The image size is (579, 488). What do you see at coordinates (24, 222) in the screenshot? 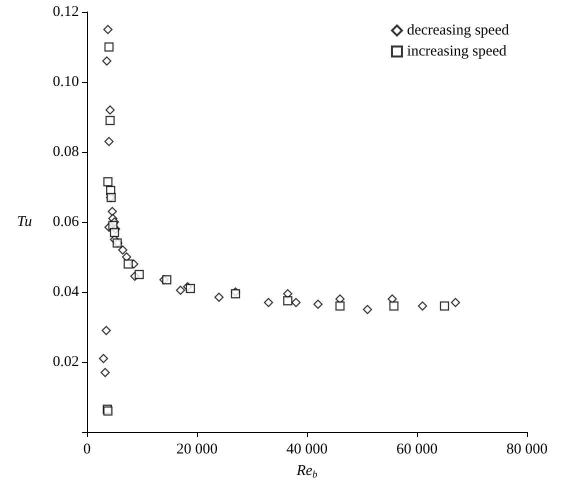
I see `y-axis-title: Tu` at bounding box center [24, 222].